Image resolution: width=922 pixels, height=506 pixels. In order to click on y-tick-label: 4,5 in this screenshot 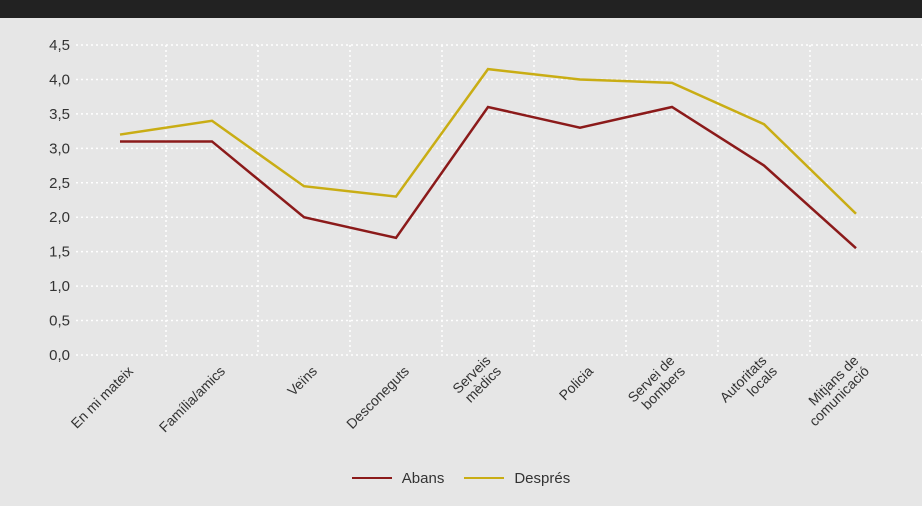, I will do `click(59, 45)`.